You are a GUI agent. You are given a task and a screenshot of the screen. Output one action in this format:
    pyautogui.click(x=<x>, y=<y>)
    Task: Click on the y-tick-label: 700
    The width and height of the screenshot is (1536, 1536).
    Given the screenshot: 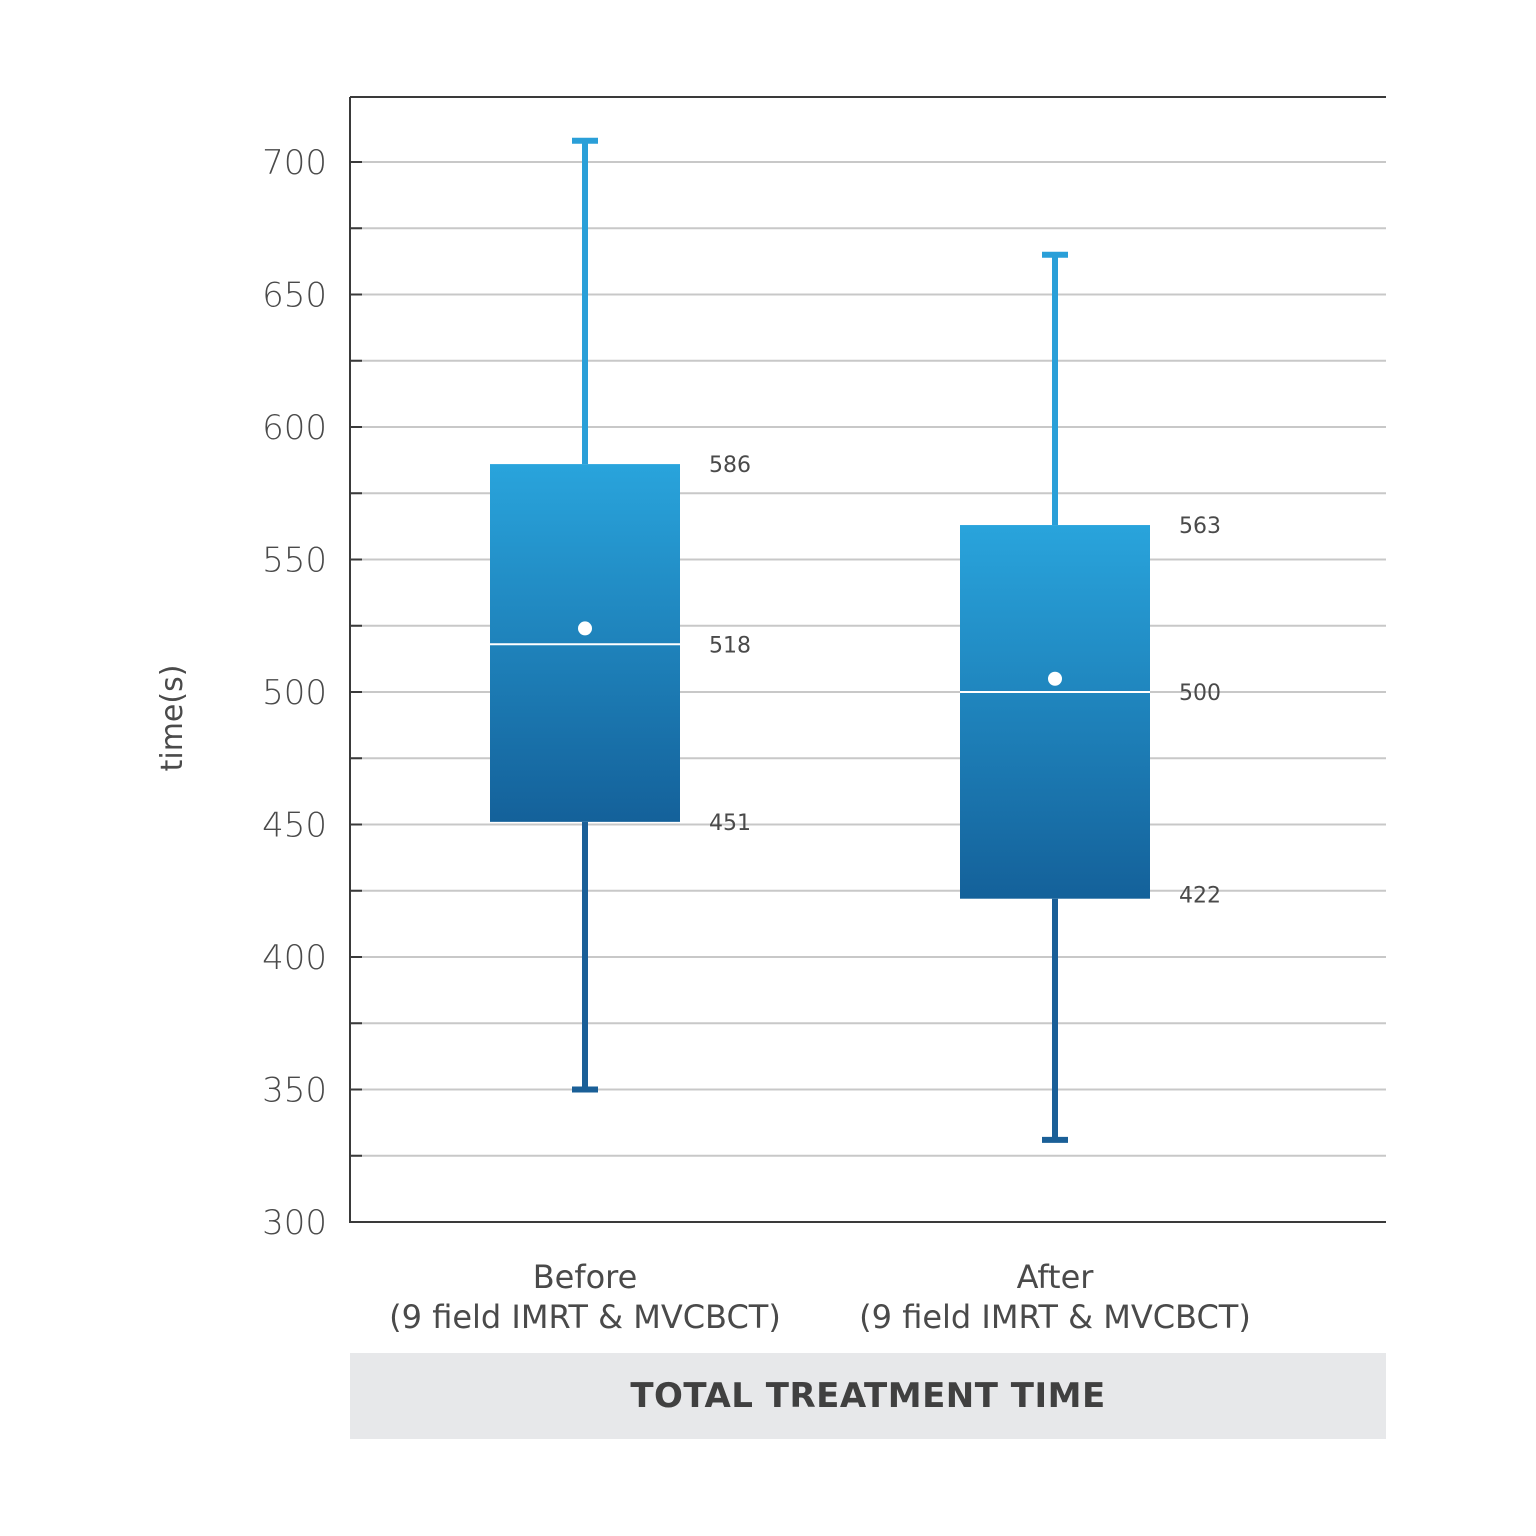 What is the action you would take?
    pyautogui.click(x=294, y=163)
    